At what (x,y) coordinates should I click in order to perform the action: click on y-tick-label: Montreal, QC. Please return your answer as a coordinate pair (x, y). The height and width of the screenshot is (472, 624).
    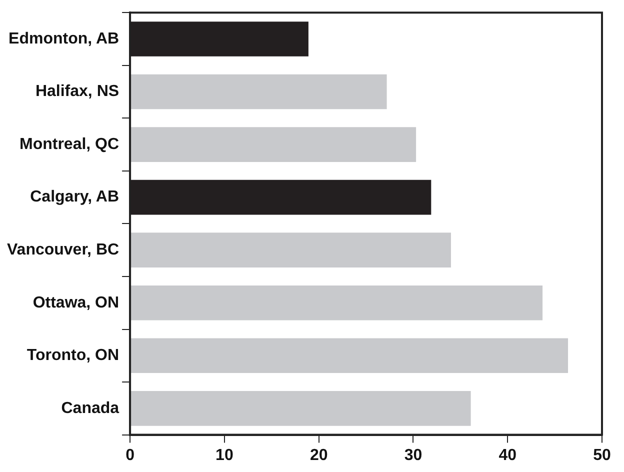
    Looking at the image, I should click on (69, 144).